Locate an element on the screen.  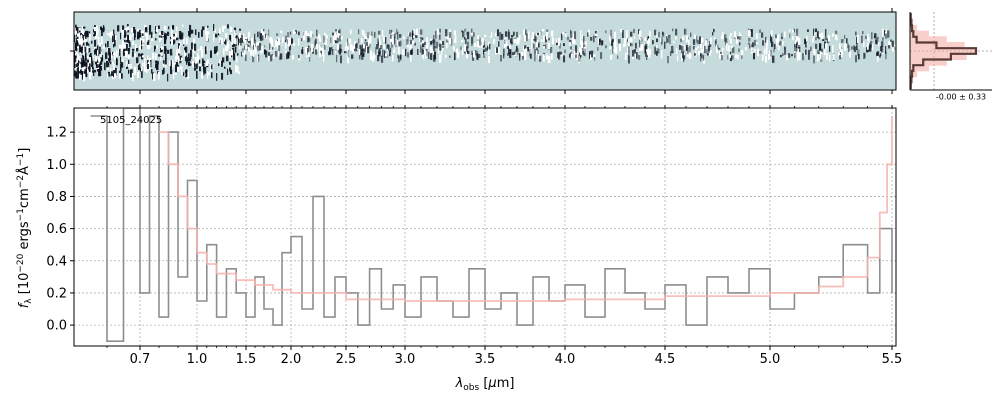
profile-data-line is located at coordinates (944, 51).